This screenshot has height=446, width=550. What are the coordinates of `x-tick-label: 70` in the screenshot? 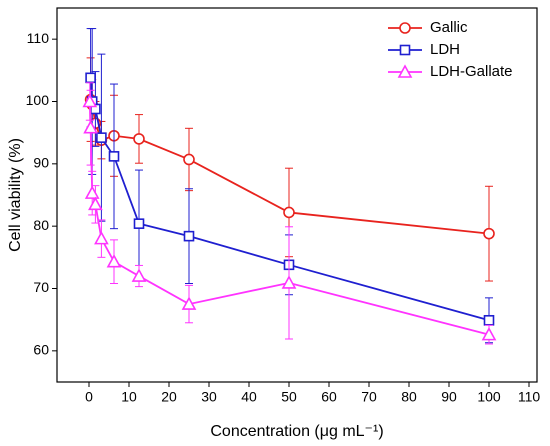 It's located at (369, 397).